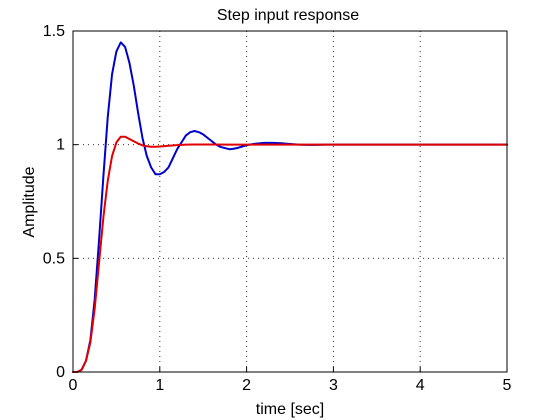  I want to click on x-axis-label: time [sec], so click(290, 409).